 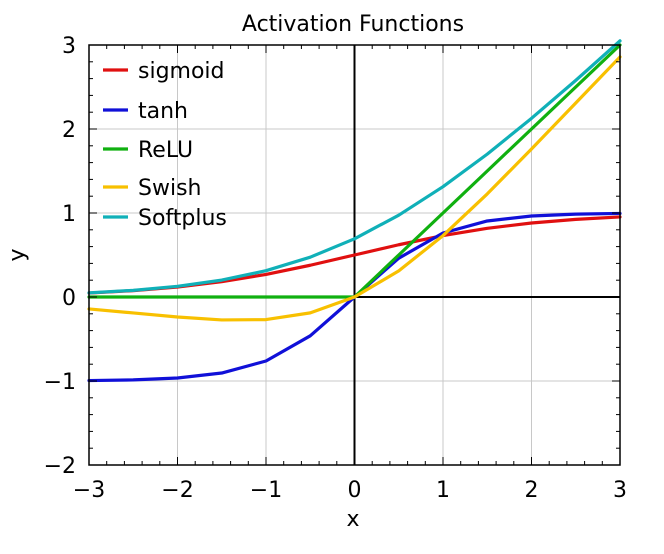 What do you see at coordinates (69, 130) in the screenshot?
I see `y-tick-label: 2` at bounding box center [69, 130].